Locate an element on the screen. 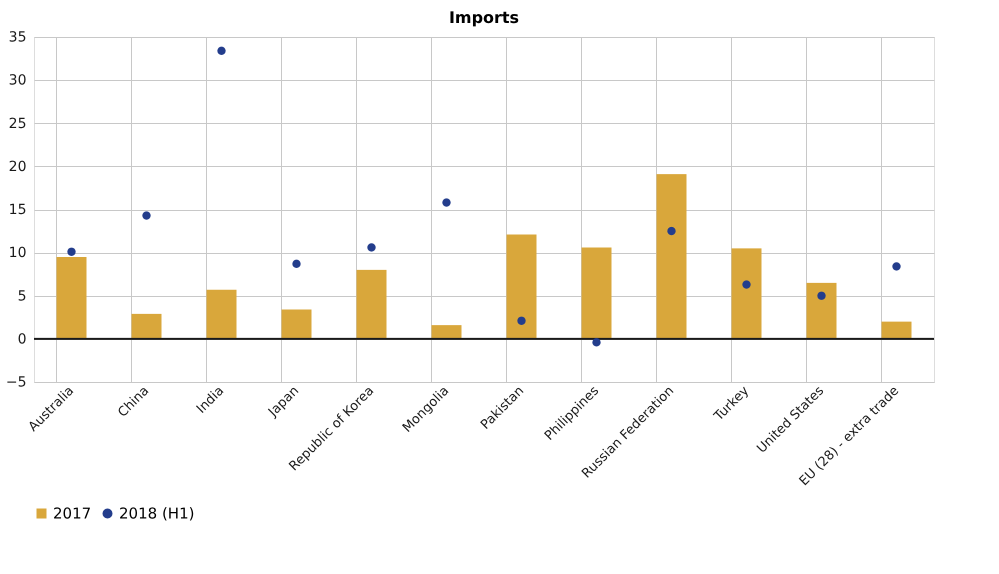  chart-title: Imports is located at coordinates (484, 17).